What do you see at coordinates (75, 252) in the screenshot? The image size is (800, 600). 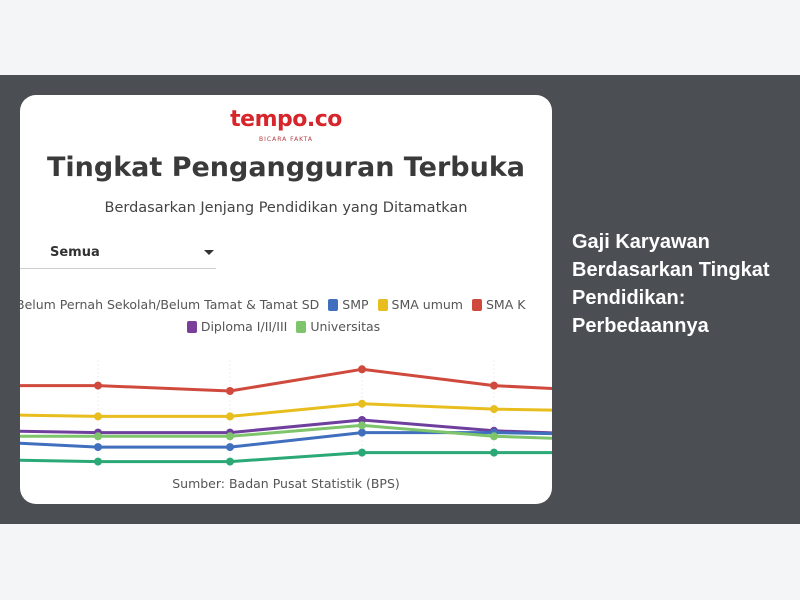 I see `filter-selected-value: Semua` at bounding box center [75, 252].